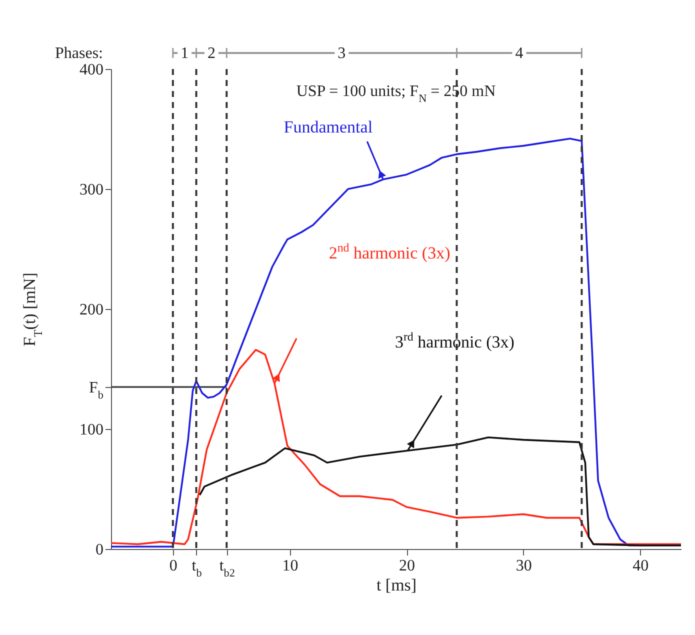 This screenshot has height=635, width=695. I want to click on line-series, so click(439, 491).